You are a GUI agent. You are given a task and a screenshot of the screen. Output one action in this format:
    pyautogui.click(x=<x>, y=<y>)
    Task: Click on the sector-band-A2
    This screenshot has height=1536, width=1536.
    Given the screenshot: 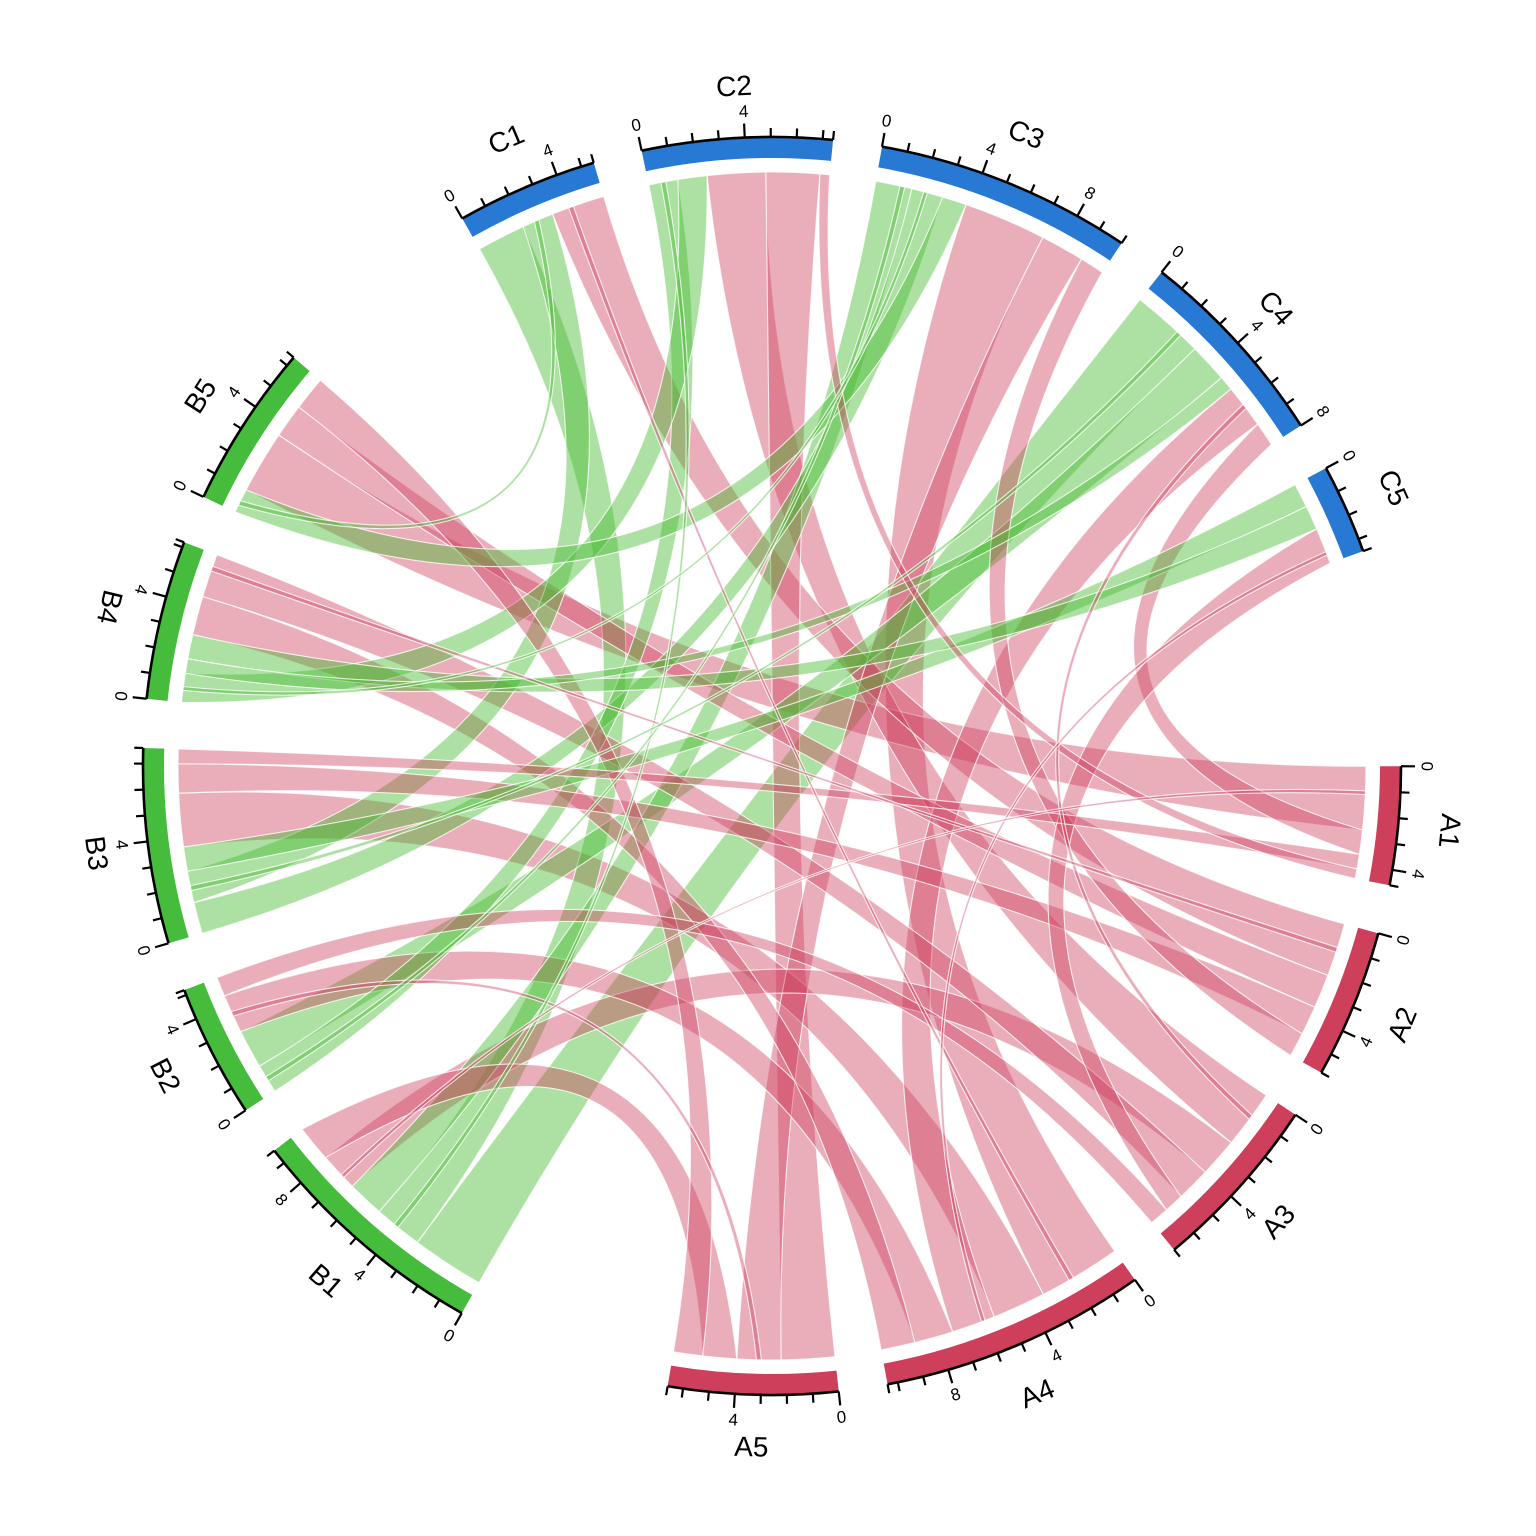 What is the action you would take?
    pyautogui.click(x=1340, y=1000)
    